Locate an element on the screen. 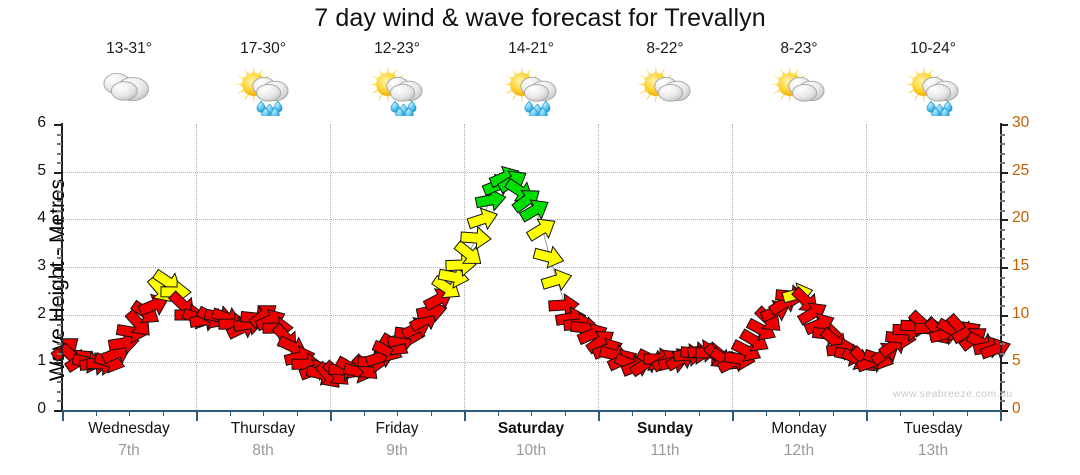 This screenshot has height=475, width=1080. day-date-label: 12th is located at coordinates (799, 450).